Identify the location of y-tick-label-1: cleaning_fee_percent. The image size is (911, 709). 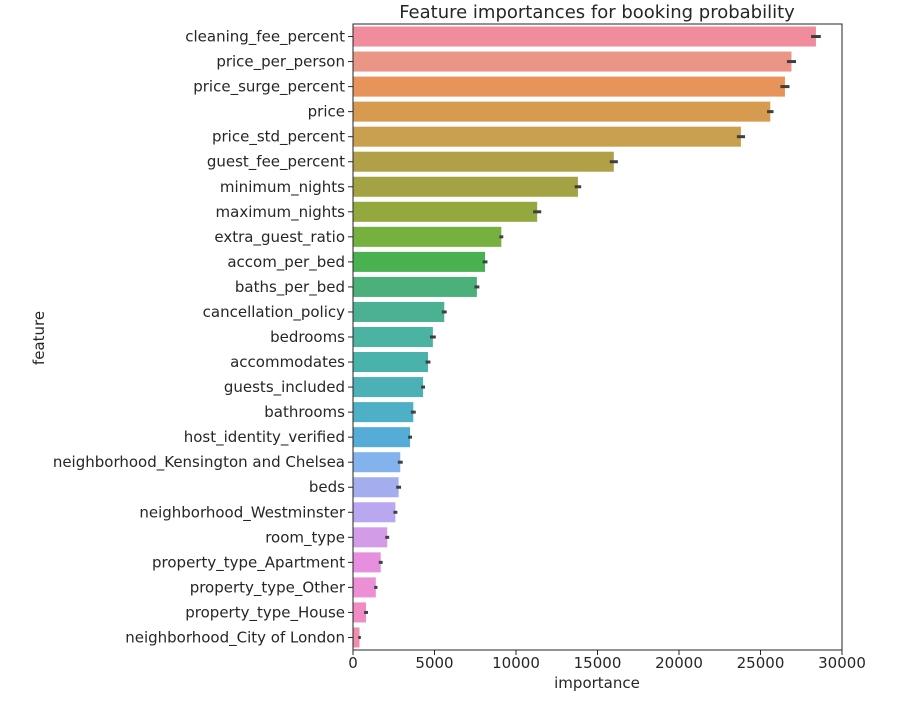
(265, 37).